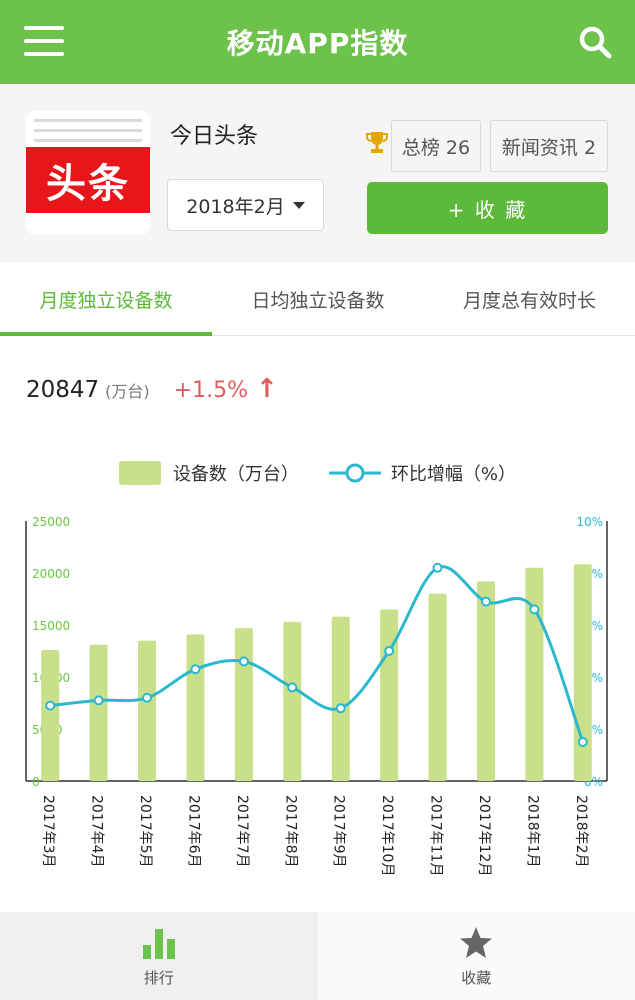 This screenshot has width=635, height=1000. I want to click on app-header: 移动APP指数, so click(317, 42).